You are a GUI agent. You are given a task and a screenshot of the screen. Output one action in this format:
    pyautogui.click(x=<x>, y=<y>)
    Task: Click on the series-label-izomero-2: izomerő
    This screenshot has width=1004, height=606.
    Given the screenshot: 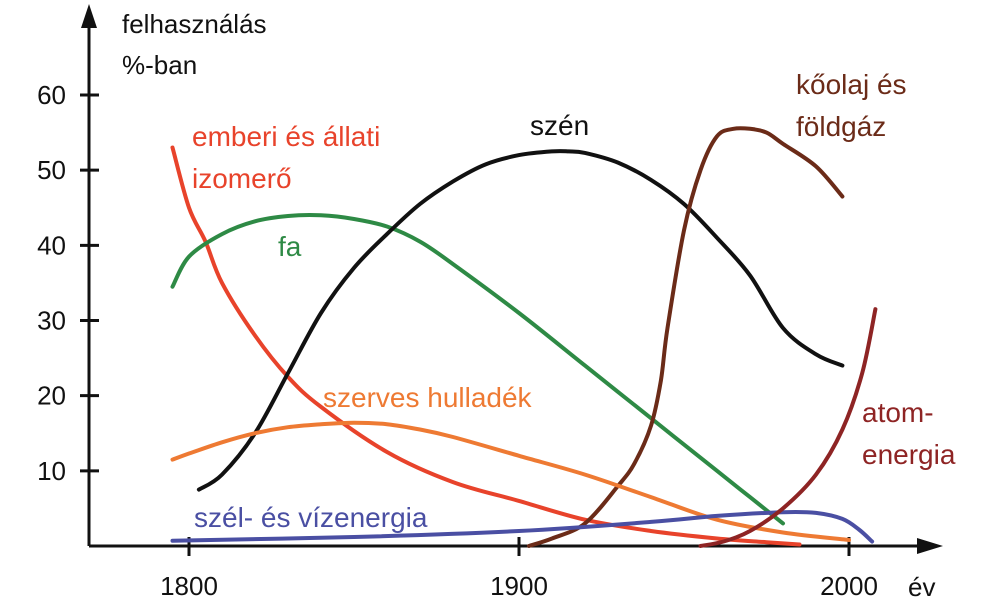 What is the action you would take?
    pyautogui.click(x=242, y=178)
    